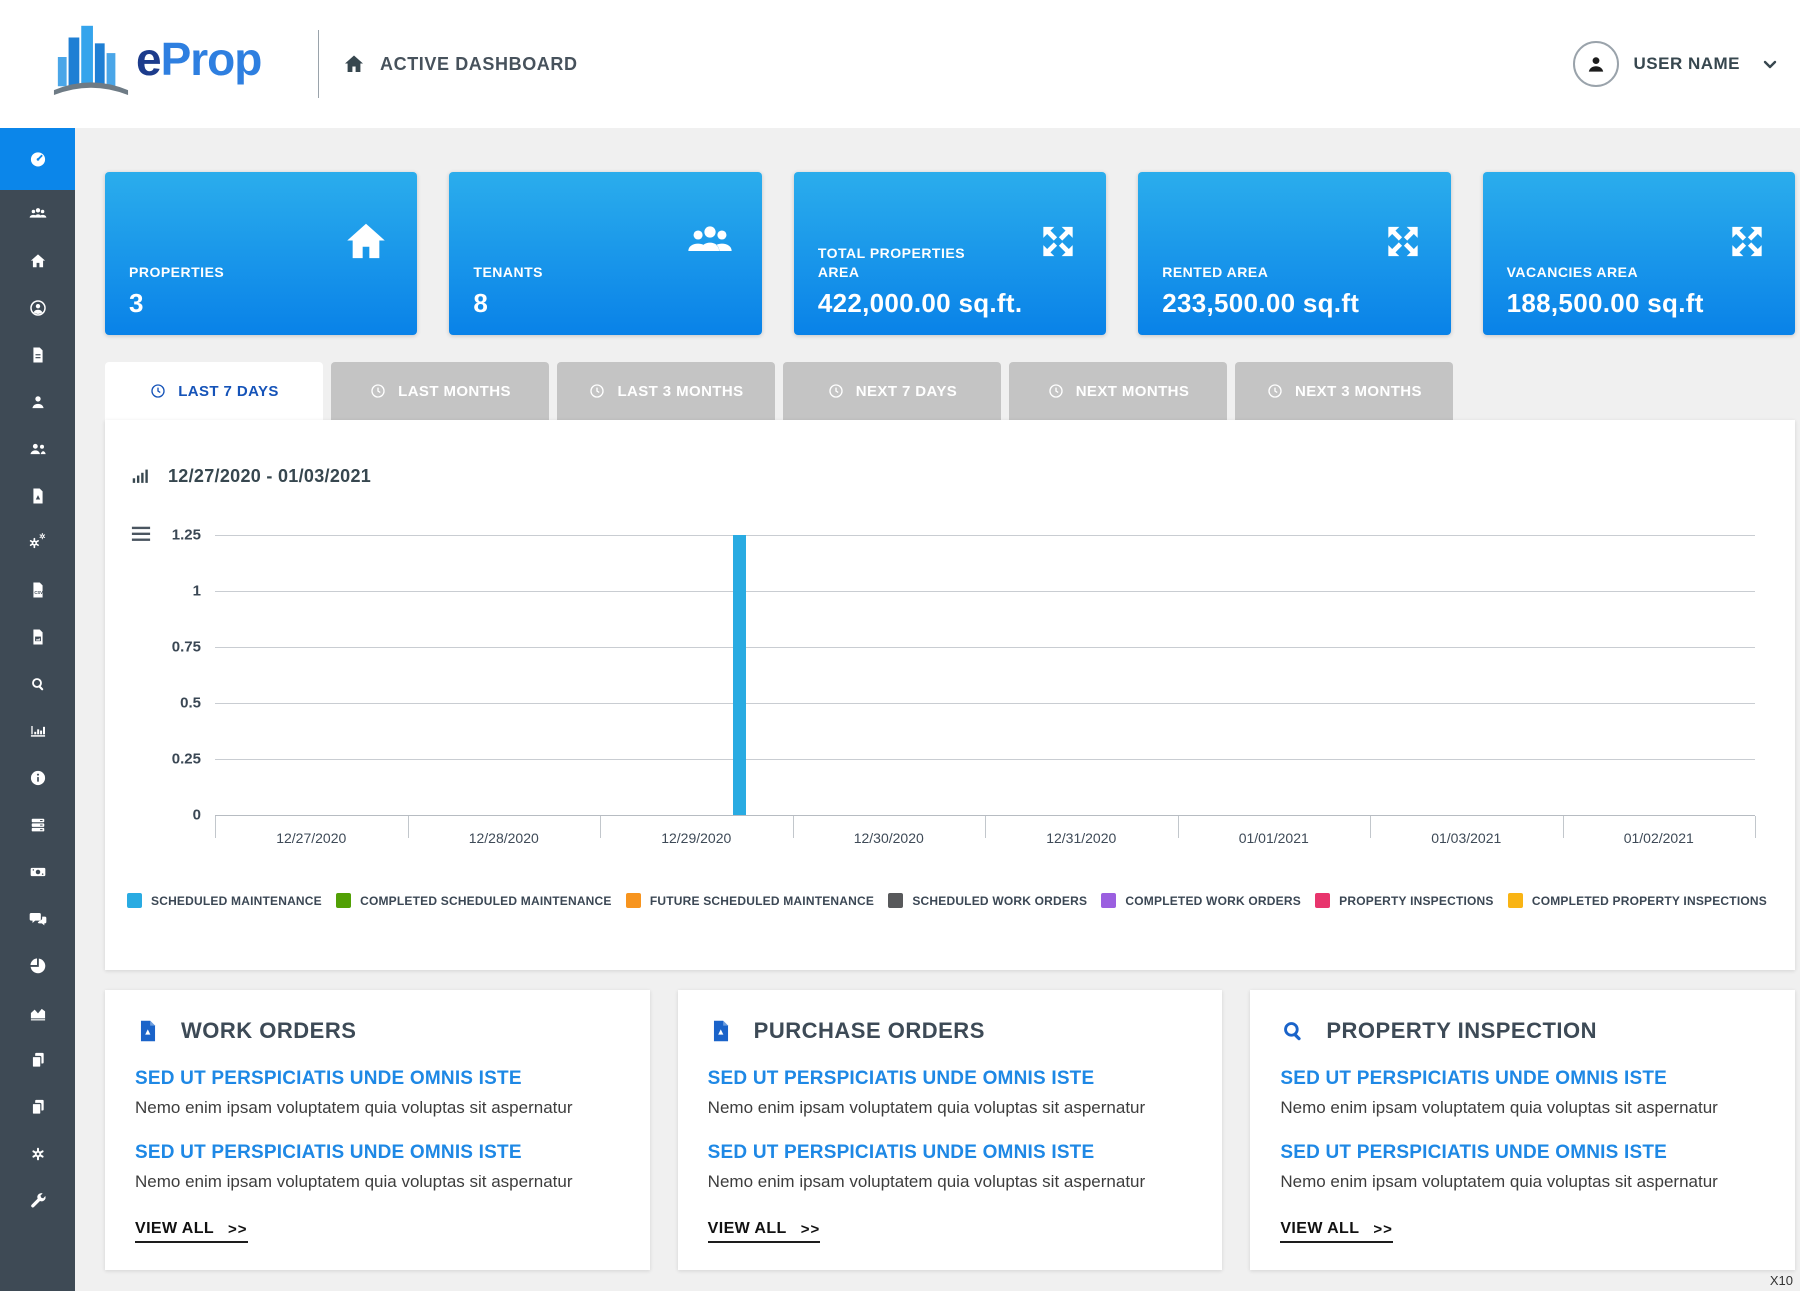 This screenshot has height=1291, width=1800. What do you see at coordinates (37, 354) in the screenshot?
I see `sidebar-item-document` at bounding box center [37, 354].